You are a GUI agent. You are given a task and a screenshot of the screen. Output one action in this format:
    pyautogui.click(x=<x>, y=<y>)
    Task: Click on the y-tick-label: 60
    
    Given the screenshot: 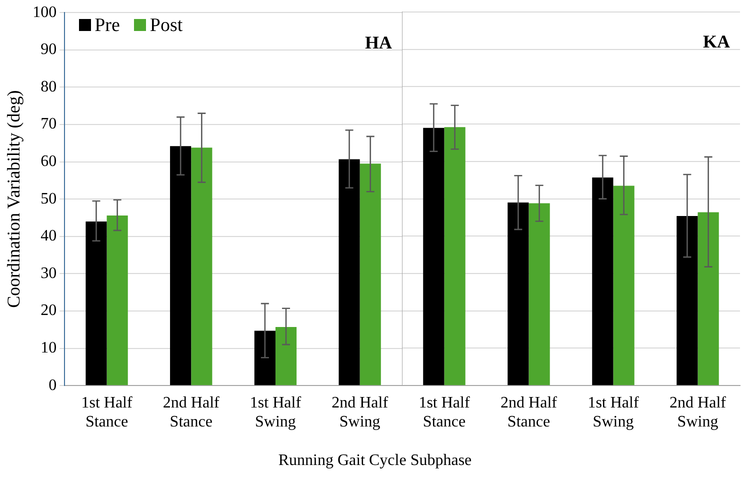 What is the action you would take?
    pyautogui.click(x=48, y=161)
    